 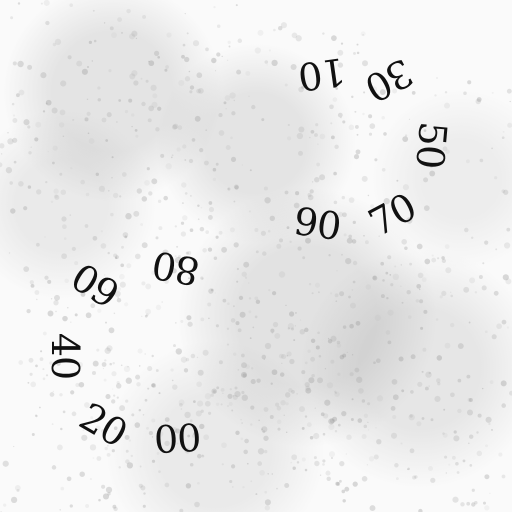 What do you see at coordinates (65, 356) in the screenshot?
I see `number-label: 40` at bounding box center [65, 356].